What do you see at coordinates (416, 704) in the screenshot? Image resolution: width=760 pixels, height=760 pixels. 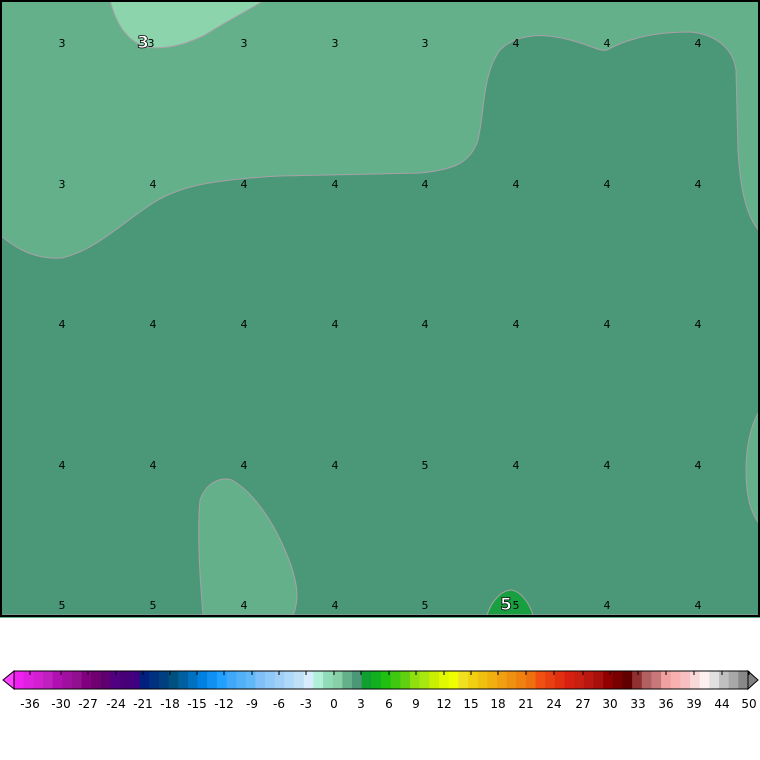 I see `colorbar-tick-label: 9` at bounding box center [416, 704].